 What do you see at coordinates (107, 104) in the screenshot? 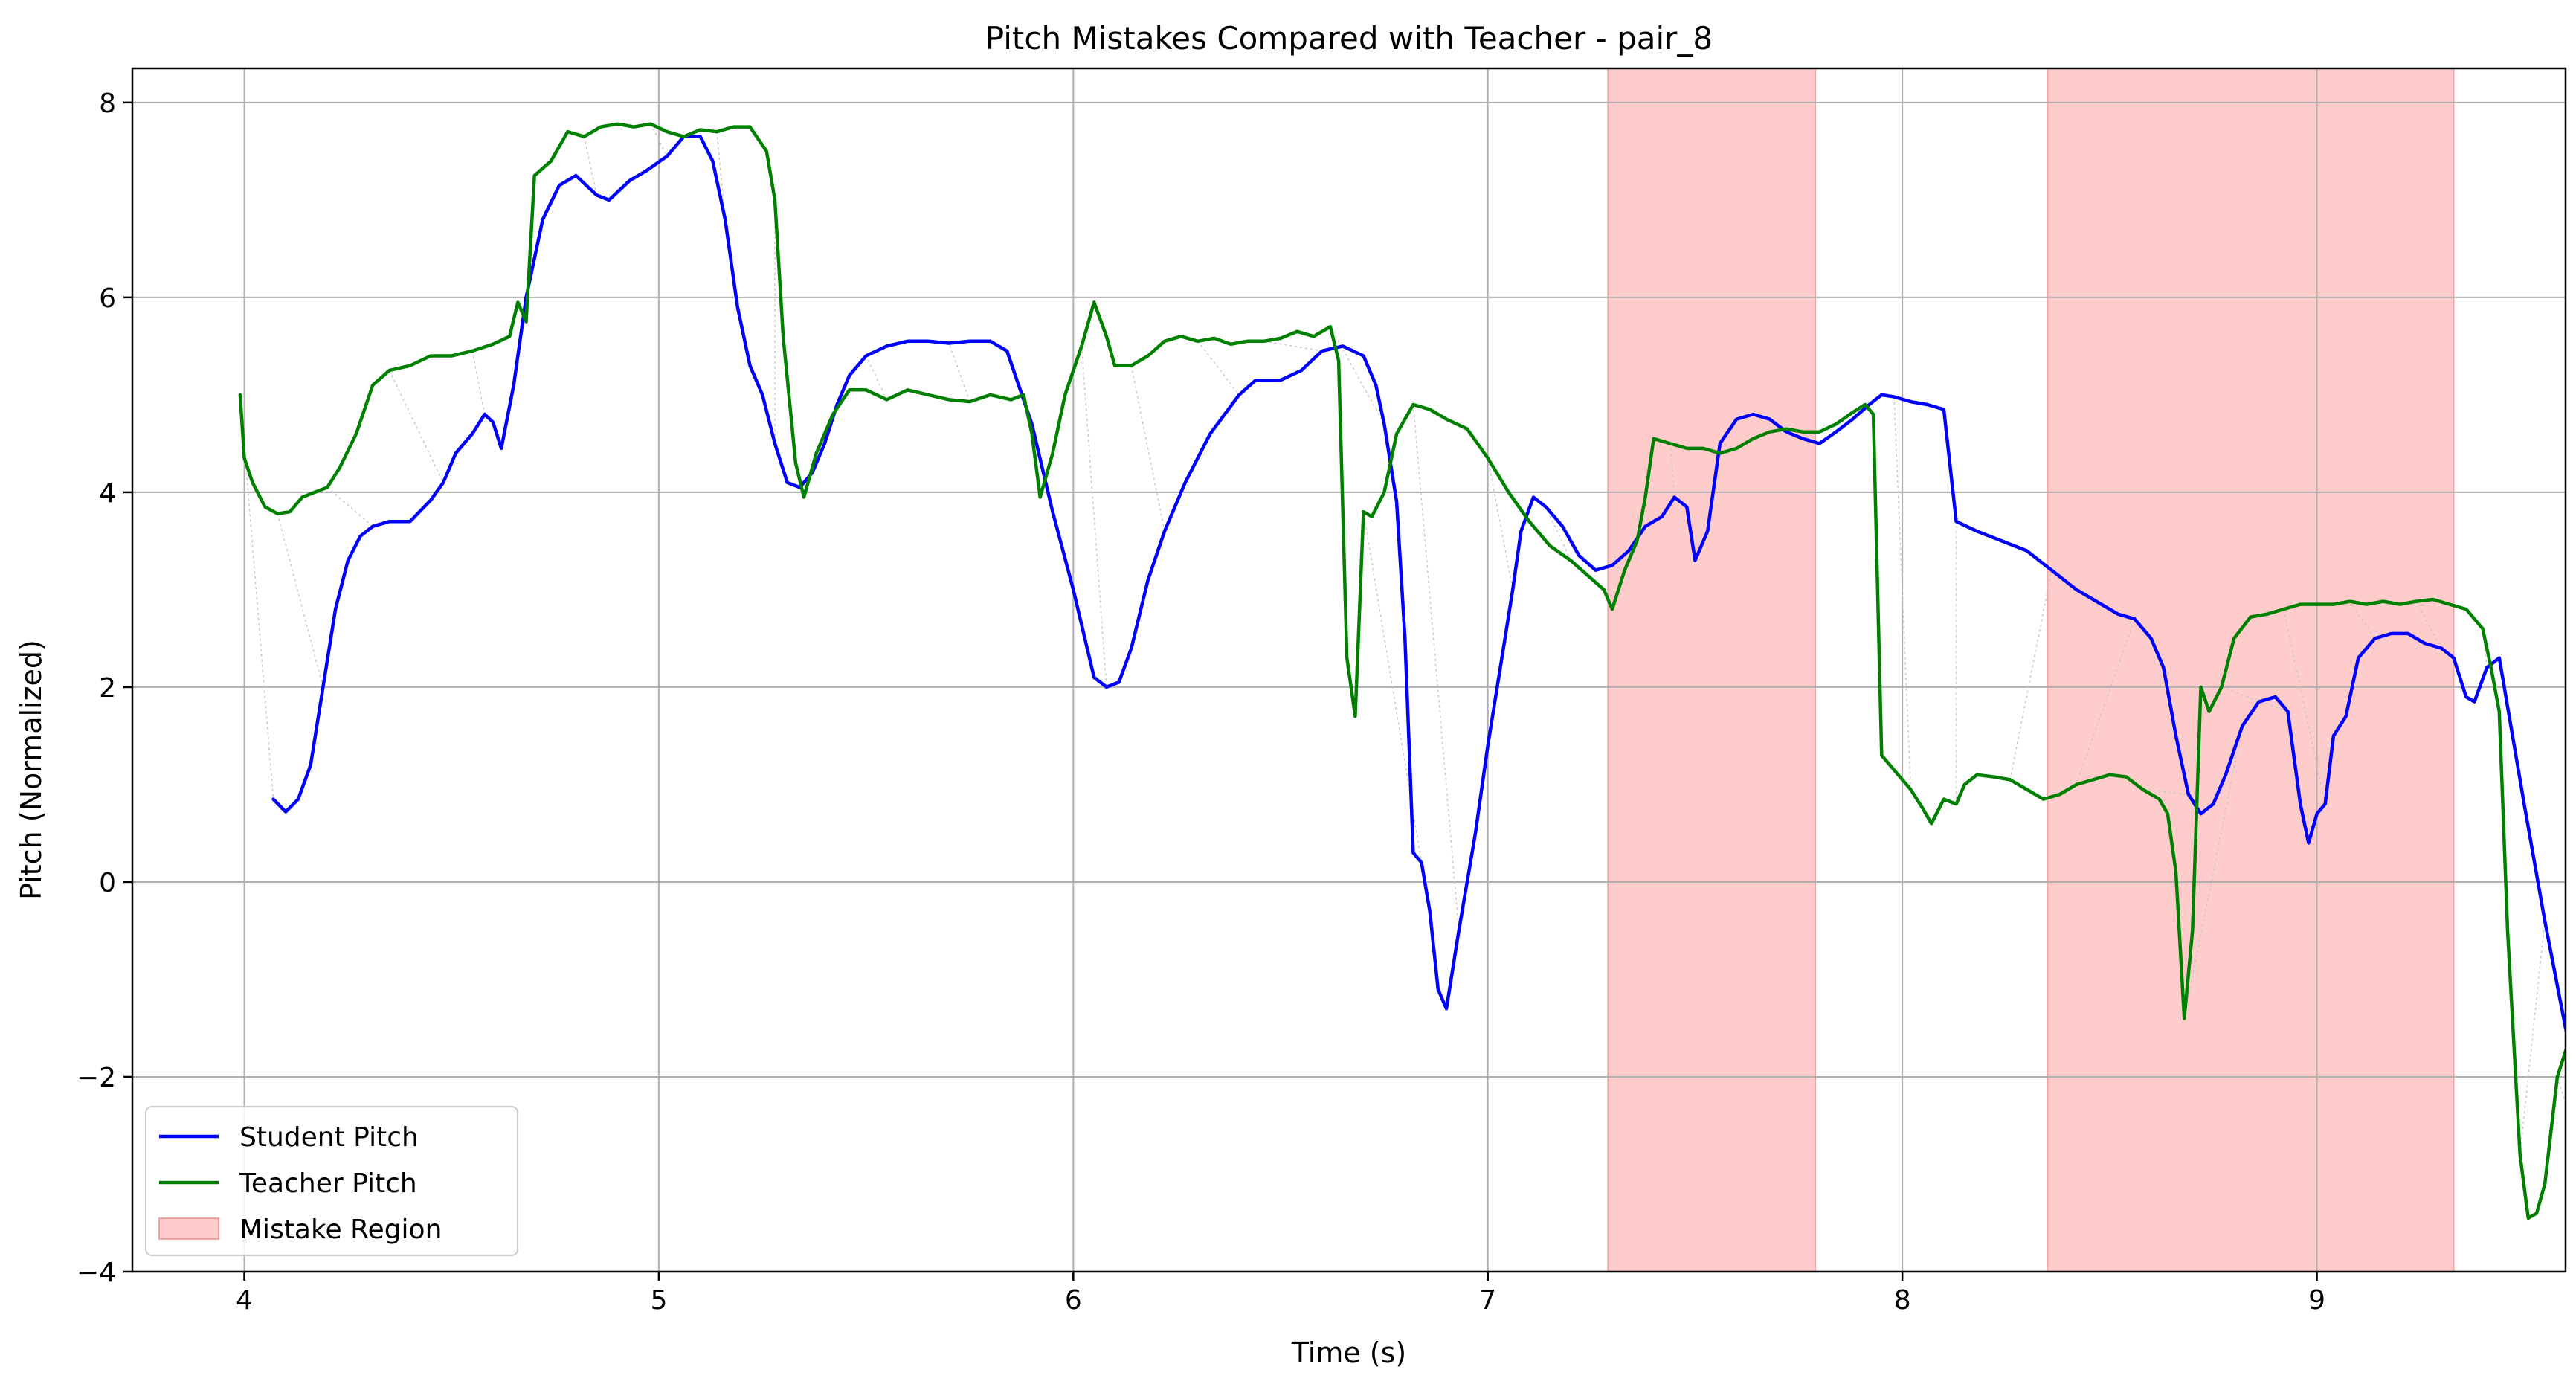
I see `y-tick-label: 8` at bounding box center [107, 104].